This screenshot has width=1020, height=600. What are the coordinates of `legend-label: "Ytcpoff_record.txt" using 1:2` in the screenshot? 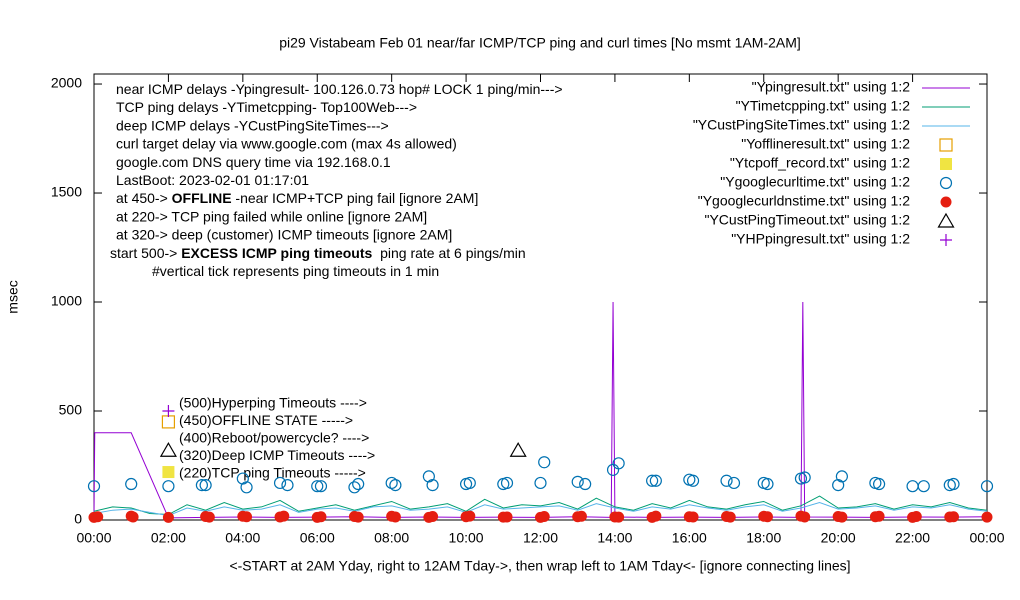 It's located at (820, 163).